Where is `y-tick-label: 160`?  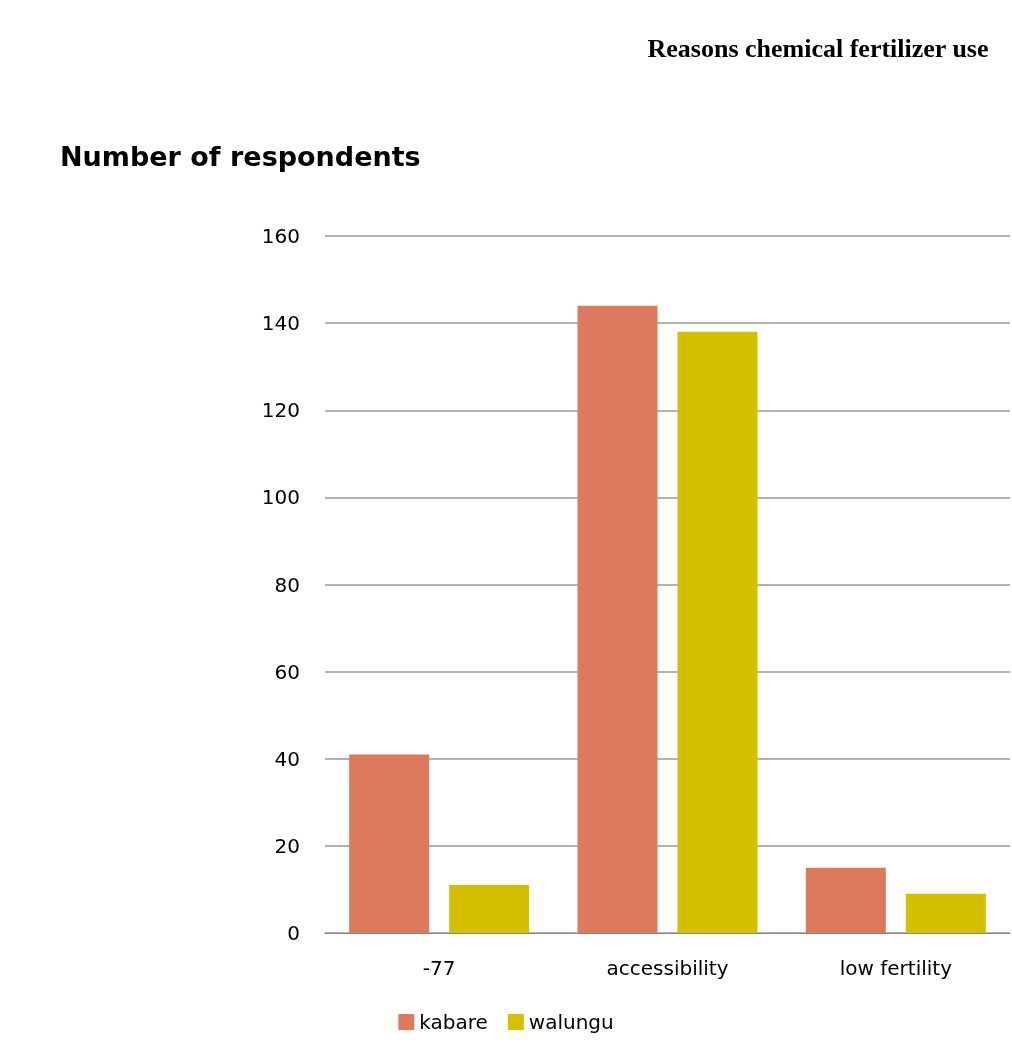
y-tick-label: 160 is located at coordinates (280, 236).